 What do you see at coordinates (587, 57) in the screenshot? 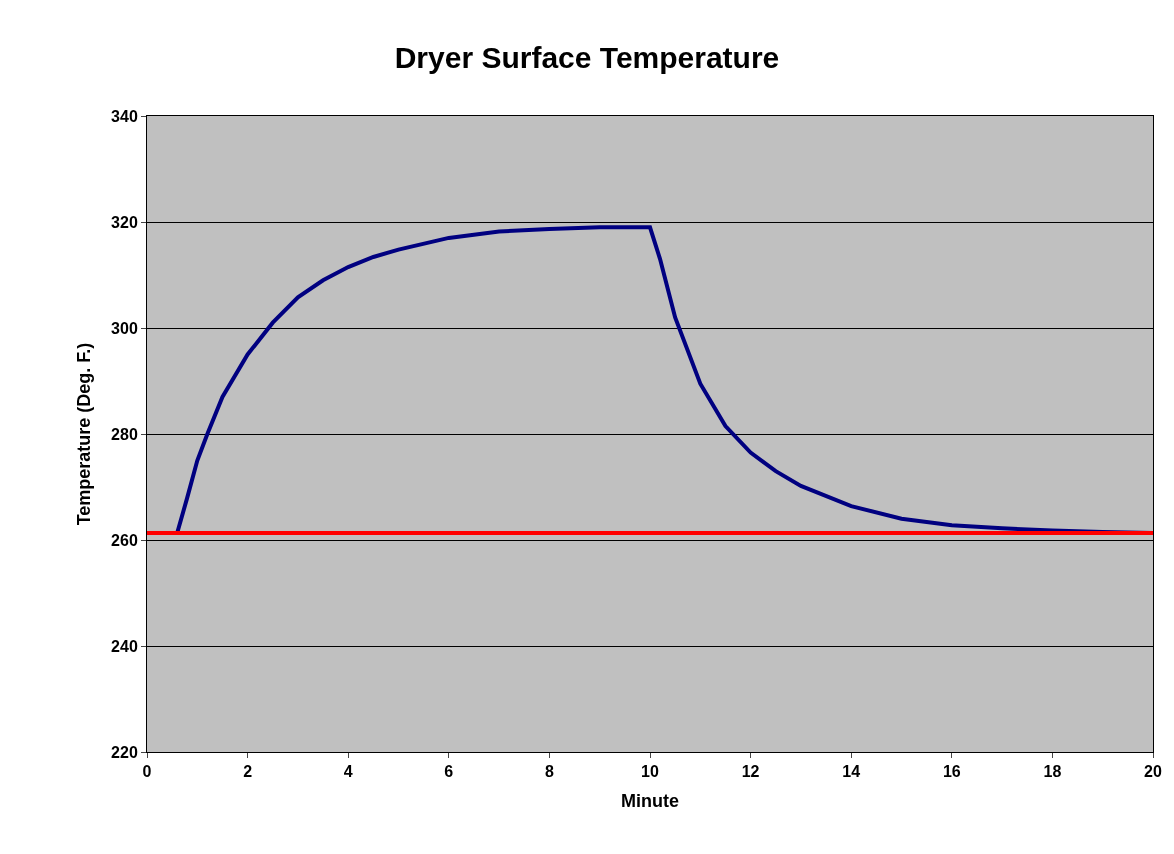
I see `chart-title: Dryer Surface Temperature` at bounding box center [587, 57].